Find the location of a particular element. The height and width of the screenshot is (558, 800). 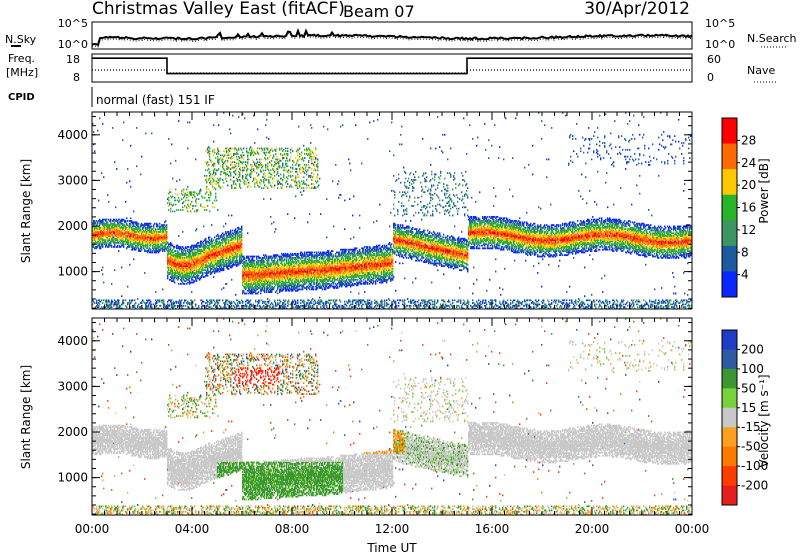

nsky-label: N.Sky is located at coordinates (21, 39).